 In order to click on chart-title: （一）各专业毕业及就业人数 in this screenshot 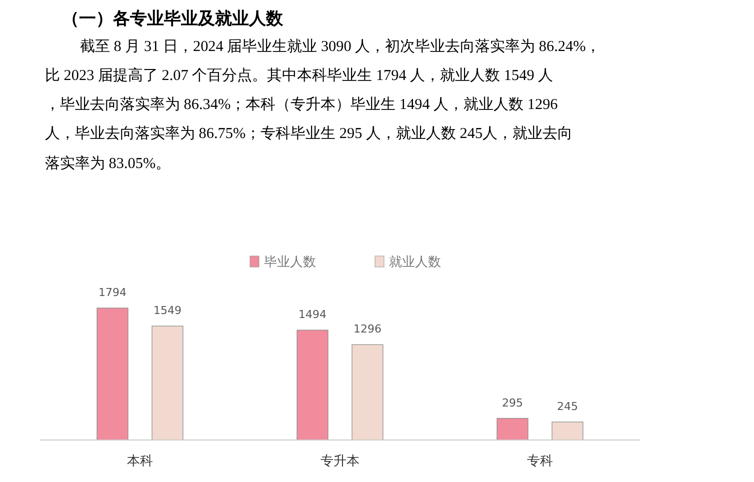, I will do `click(173, 19)`.